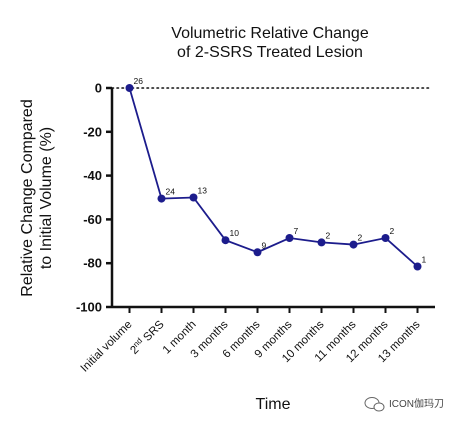 The height and width of the screenshot is (428, 468). Describe the element at coordinates (92, 263) in the screenshot. I see `y-tick-label: -80` at that location.